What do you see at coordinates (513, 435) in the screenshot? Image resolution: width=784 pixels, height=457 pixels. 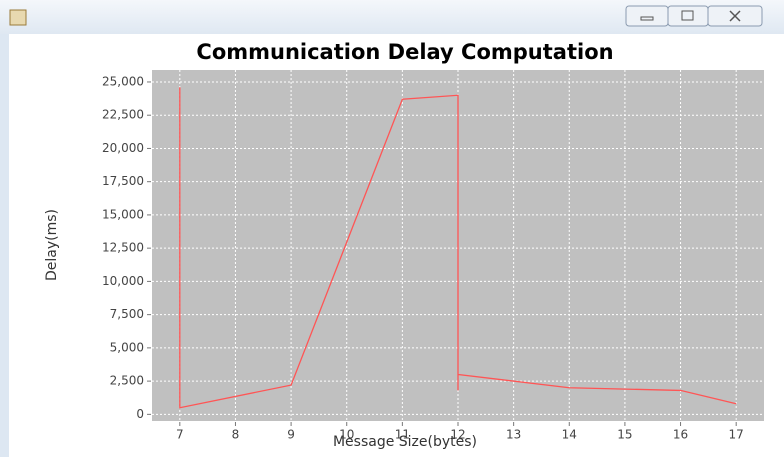 I see `x-tick-label: 13` at bounding box center [513, 435].